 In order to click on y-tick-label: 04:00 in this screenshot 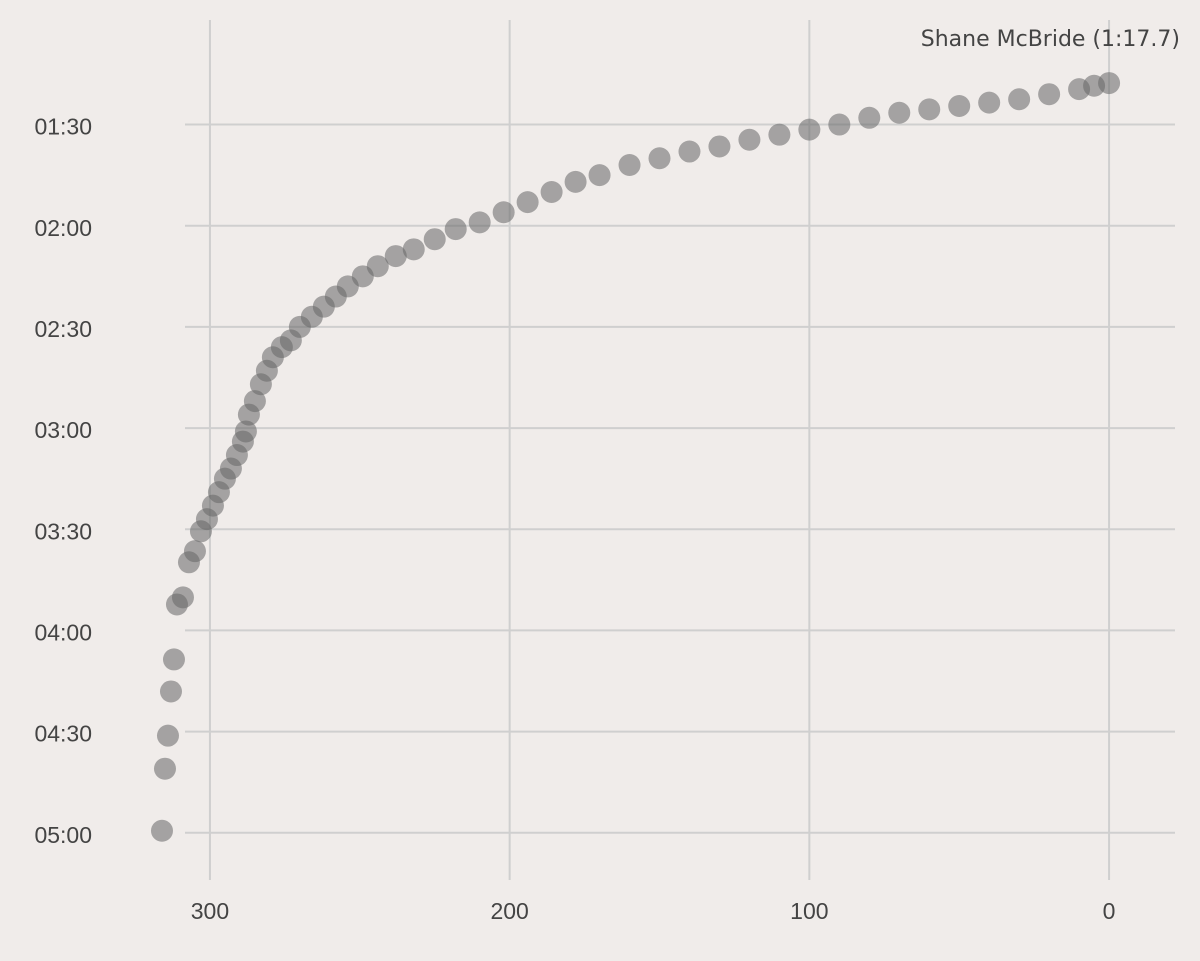, I will do `click(63, 633)`.